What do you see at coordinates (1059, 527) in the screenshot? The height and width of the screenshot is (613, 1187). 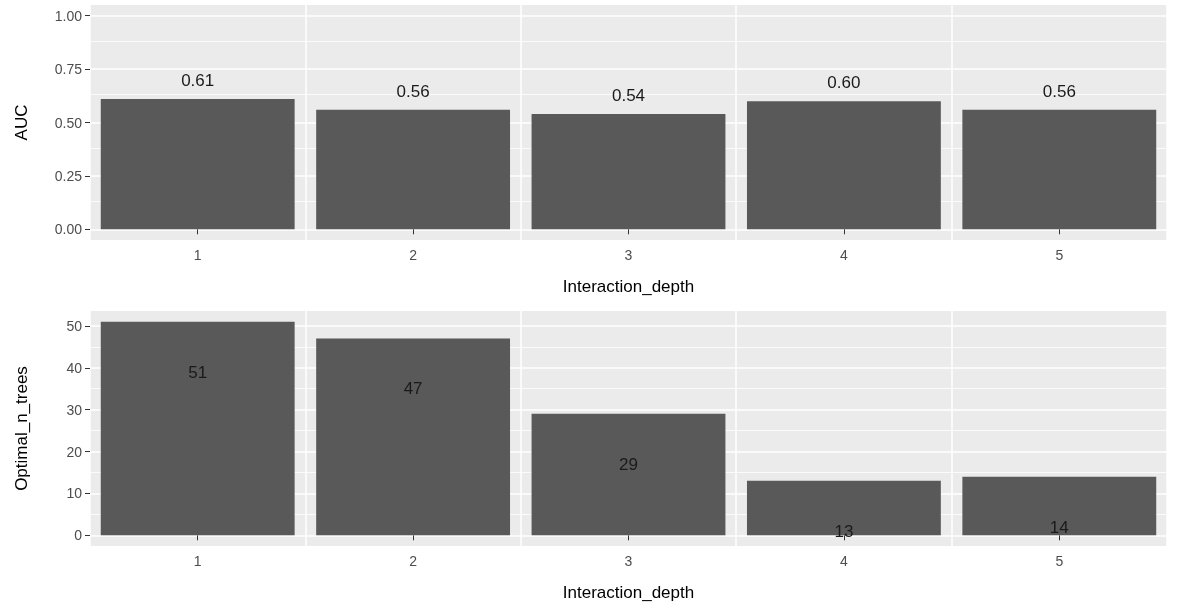 I see `data-label: 14` at bounding box center [1059, 527].